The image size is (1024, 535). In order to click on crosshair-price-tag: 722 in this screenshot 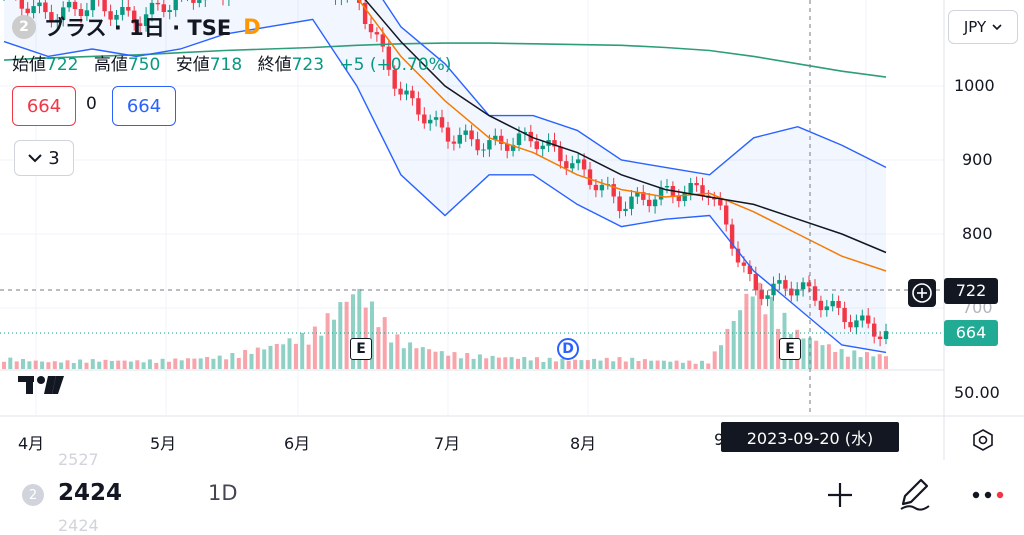, I will do `click(971, 291)`.